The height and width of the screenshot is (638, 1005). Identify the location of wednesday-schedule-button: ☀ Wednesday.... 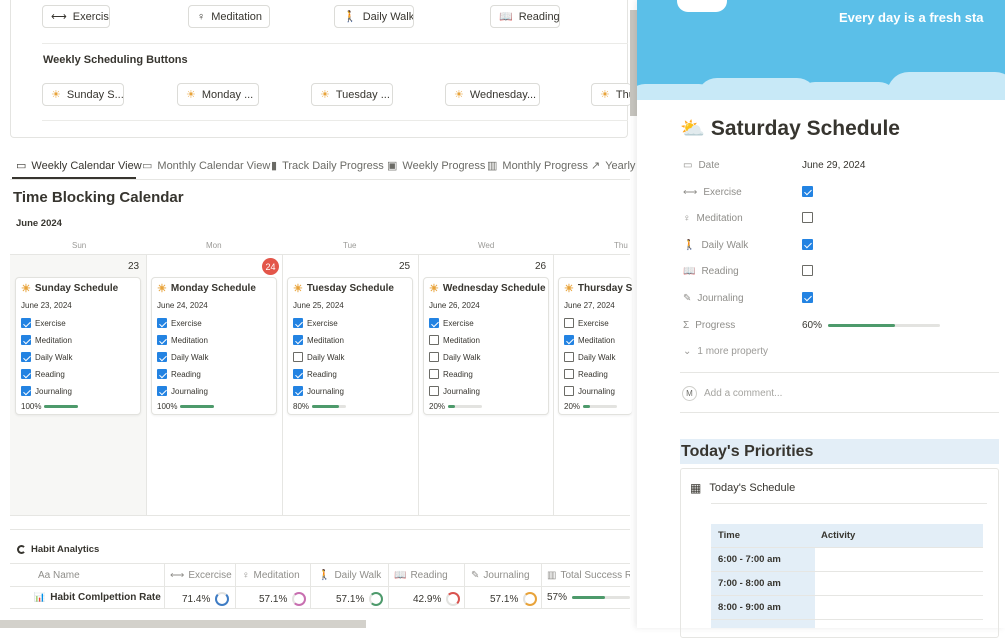
(492, 94).